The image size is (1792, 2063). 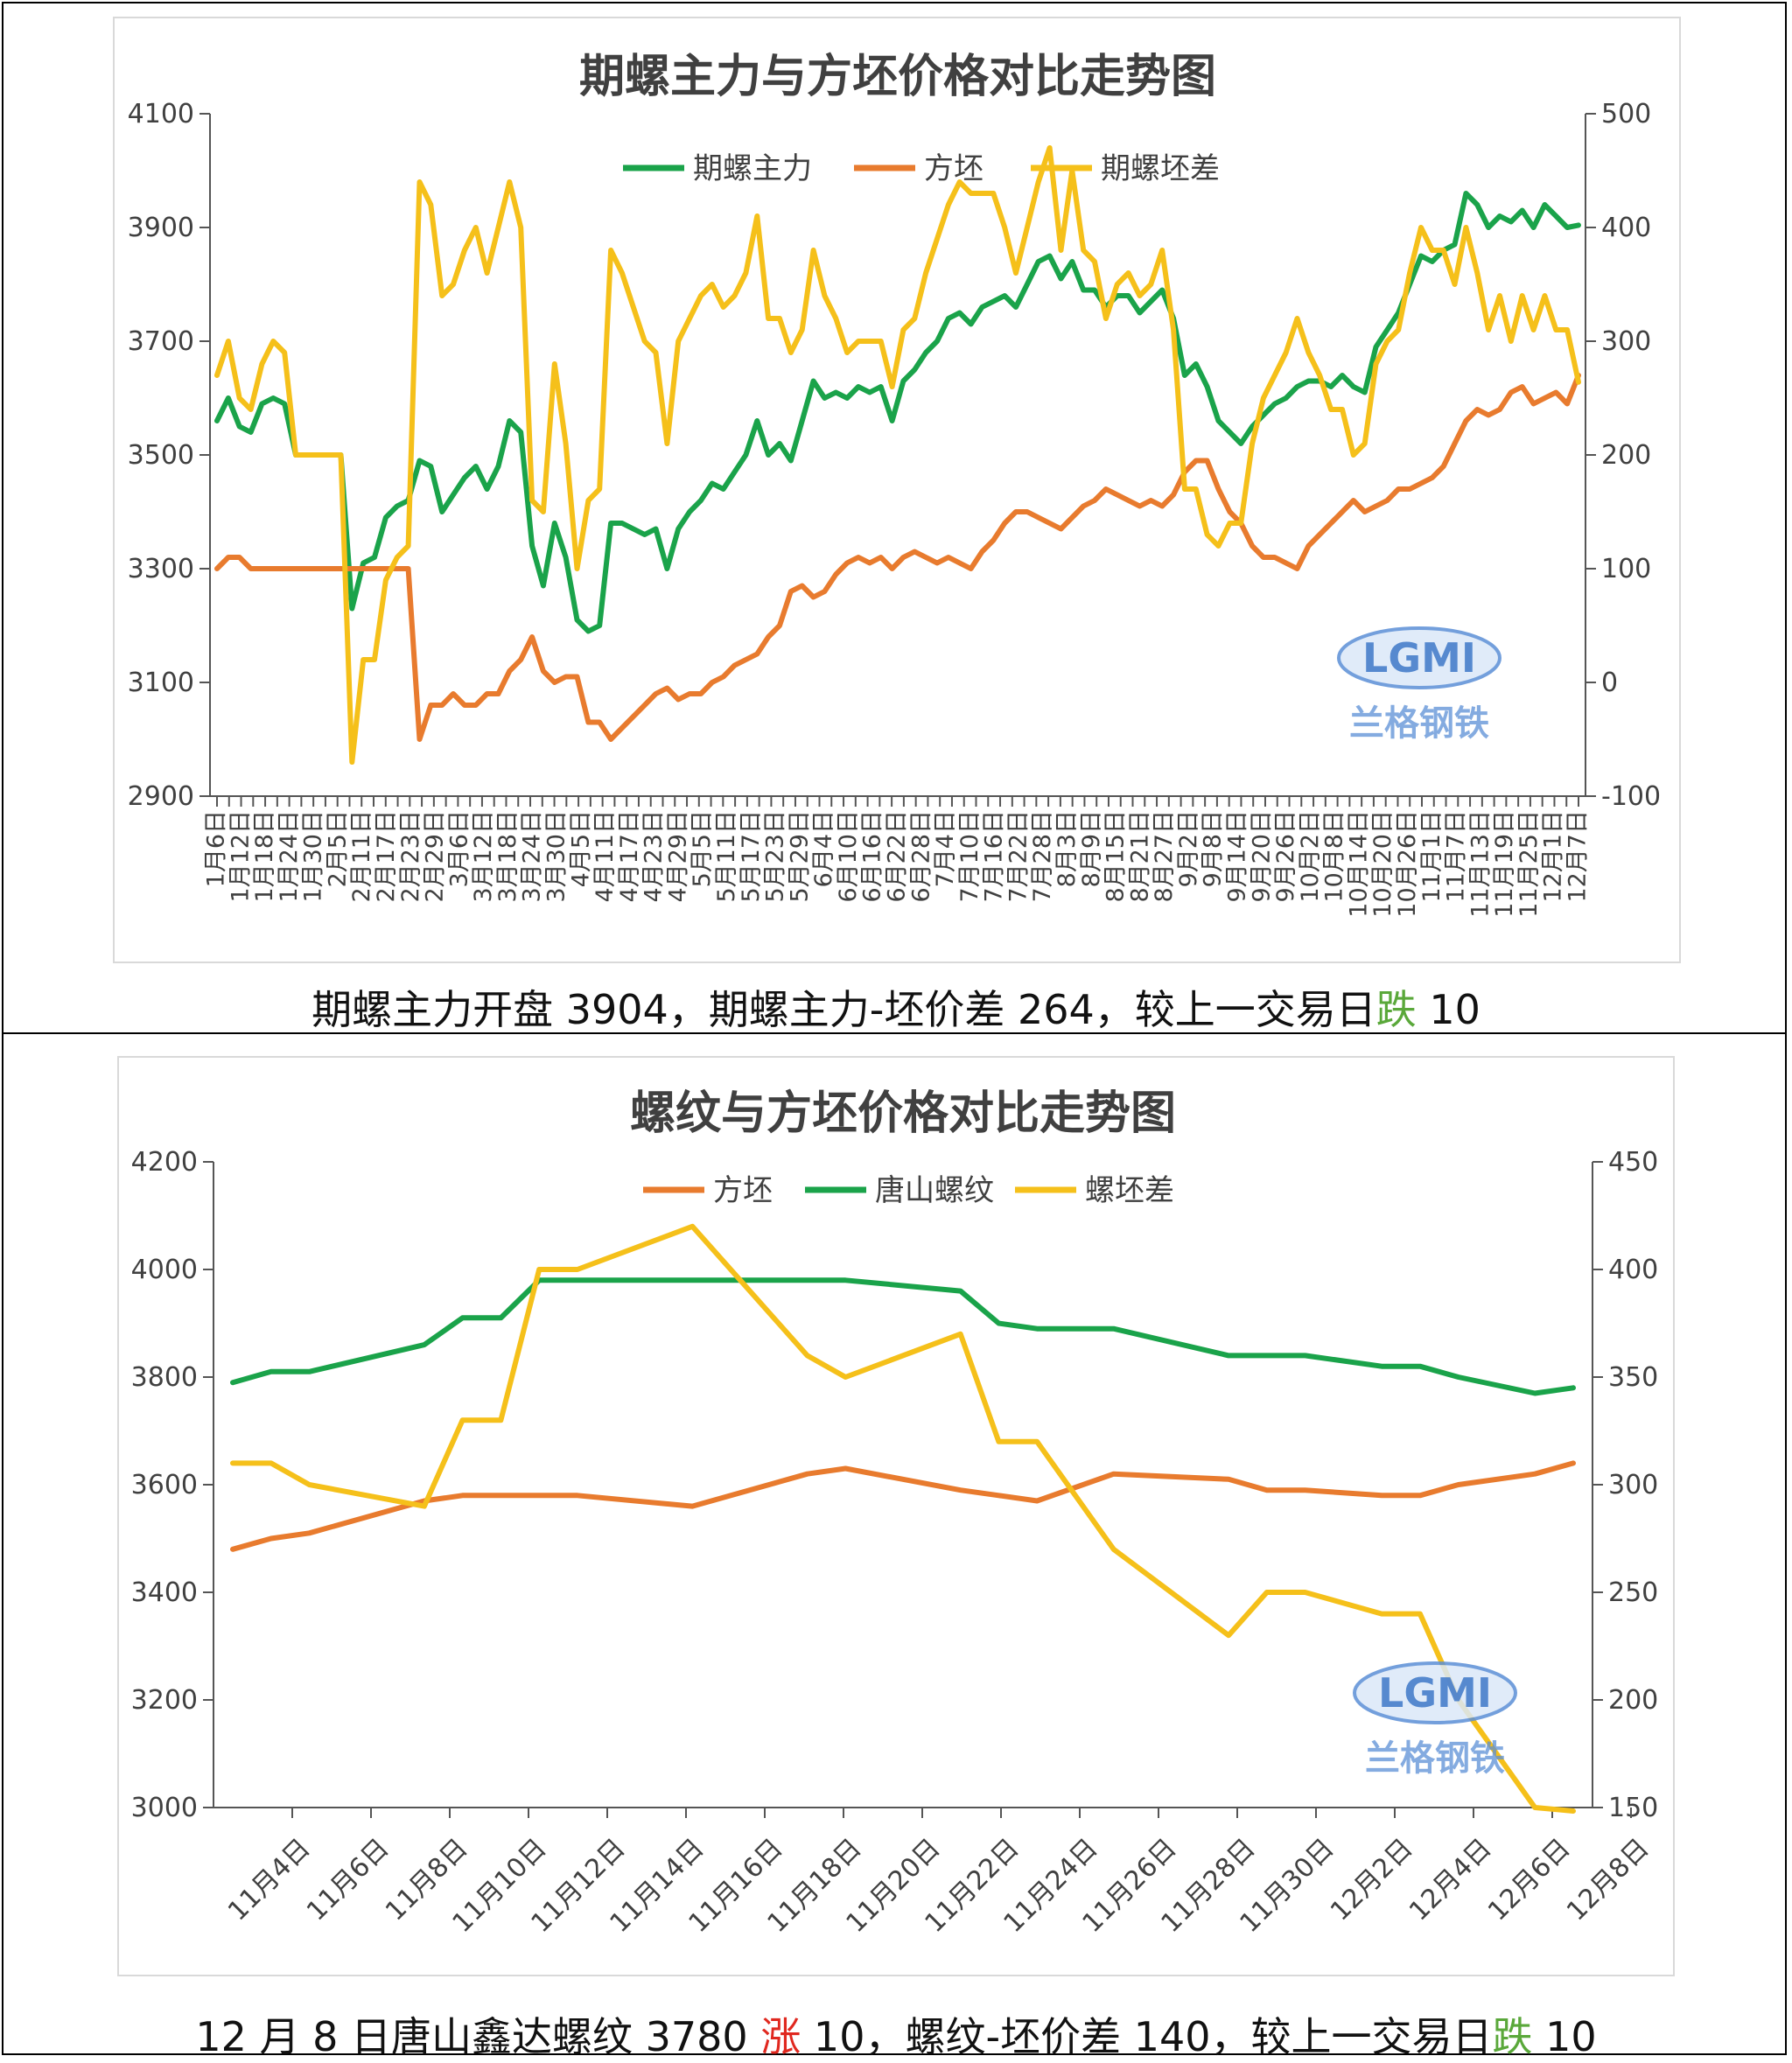 I want to click on x-tick-label: 5月17日, so click(x=751, y=856).